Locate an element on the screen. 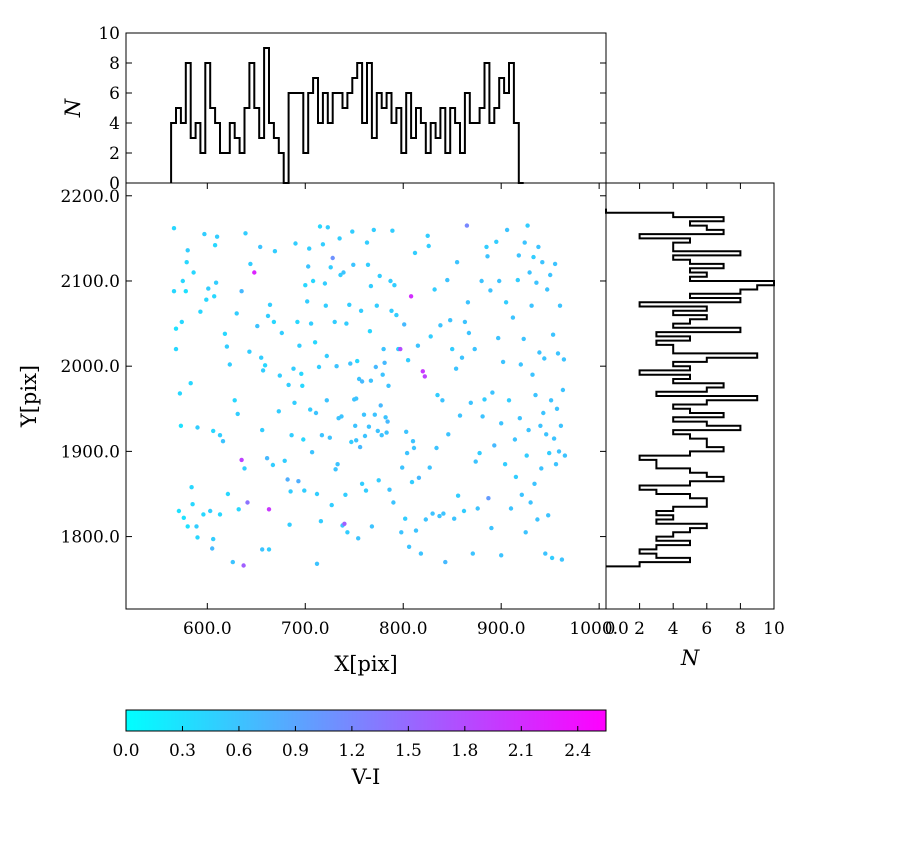 The height and width of the screenshot is (850, 900). colorbar-tick-label: 1.2 is located at coordinates (351, 751).